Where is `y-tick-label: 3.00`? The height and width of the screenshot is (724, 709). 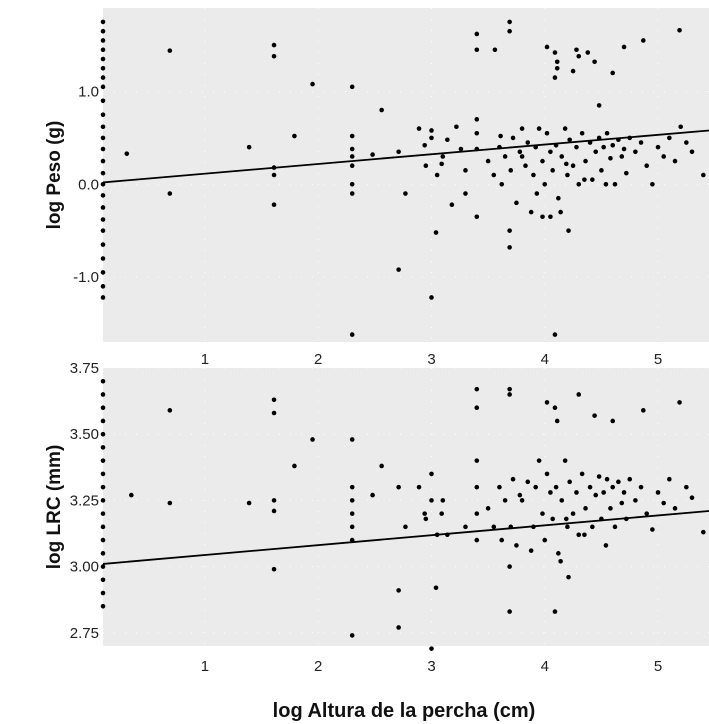 y-tick-label: 3.00 is located at coordinates (84, 567).